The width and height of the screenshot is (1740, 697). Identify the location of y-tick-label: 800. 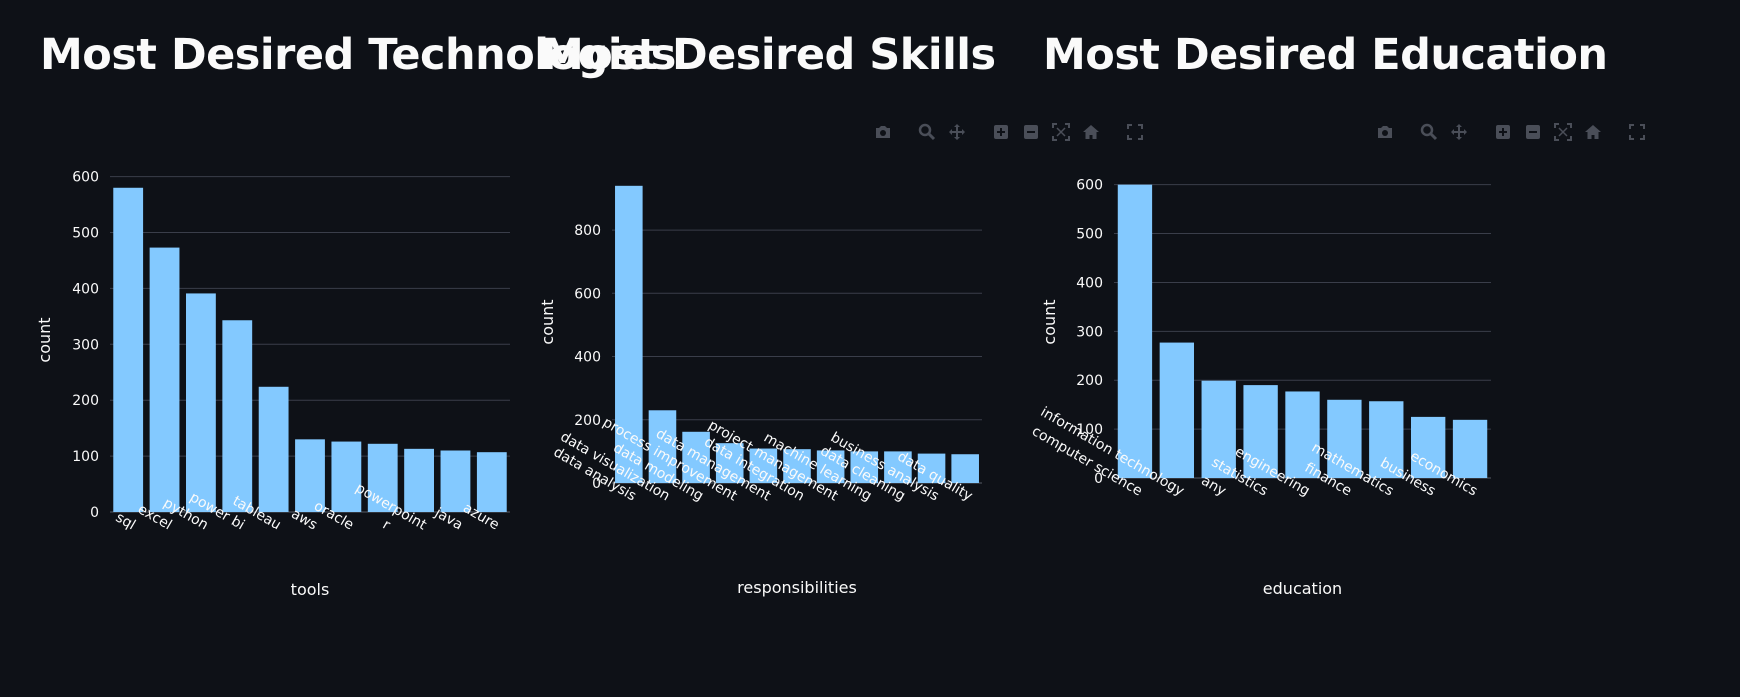
(587, 231).